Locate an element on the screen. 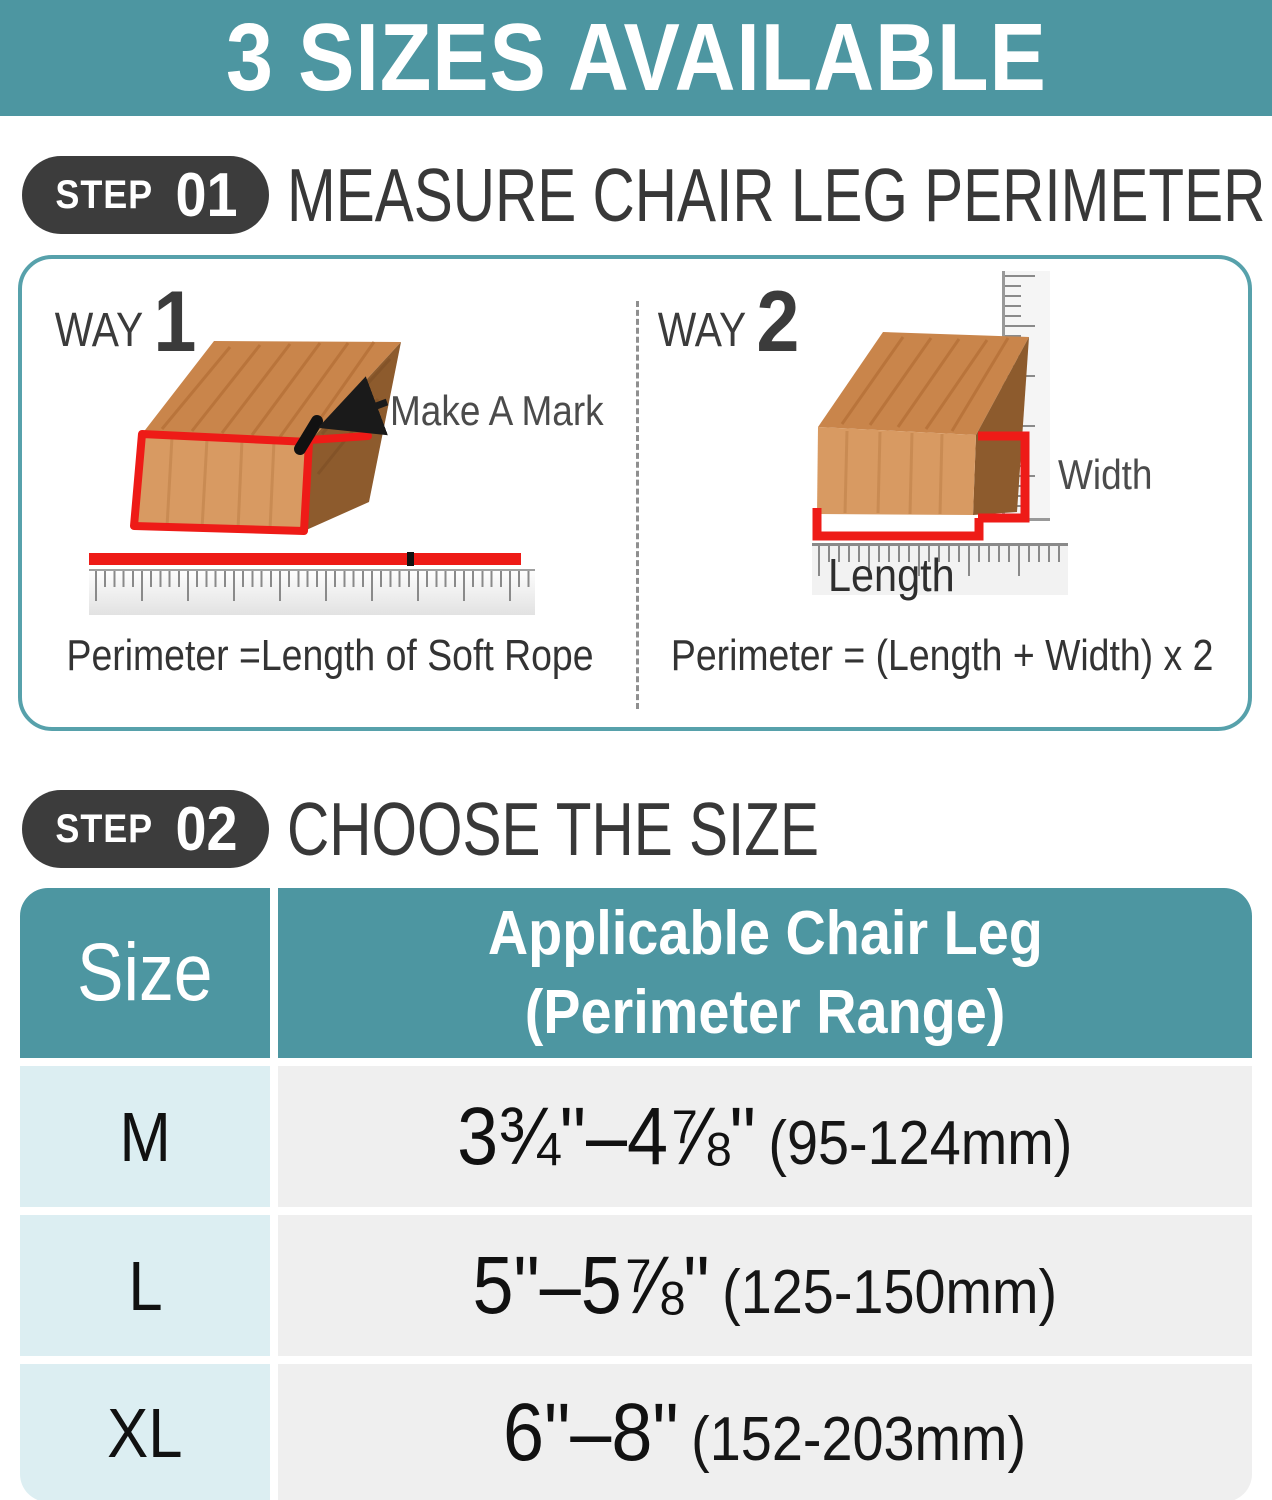  way2-word: WAY is located at coordinates (702, 330).